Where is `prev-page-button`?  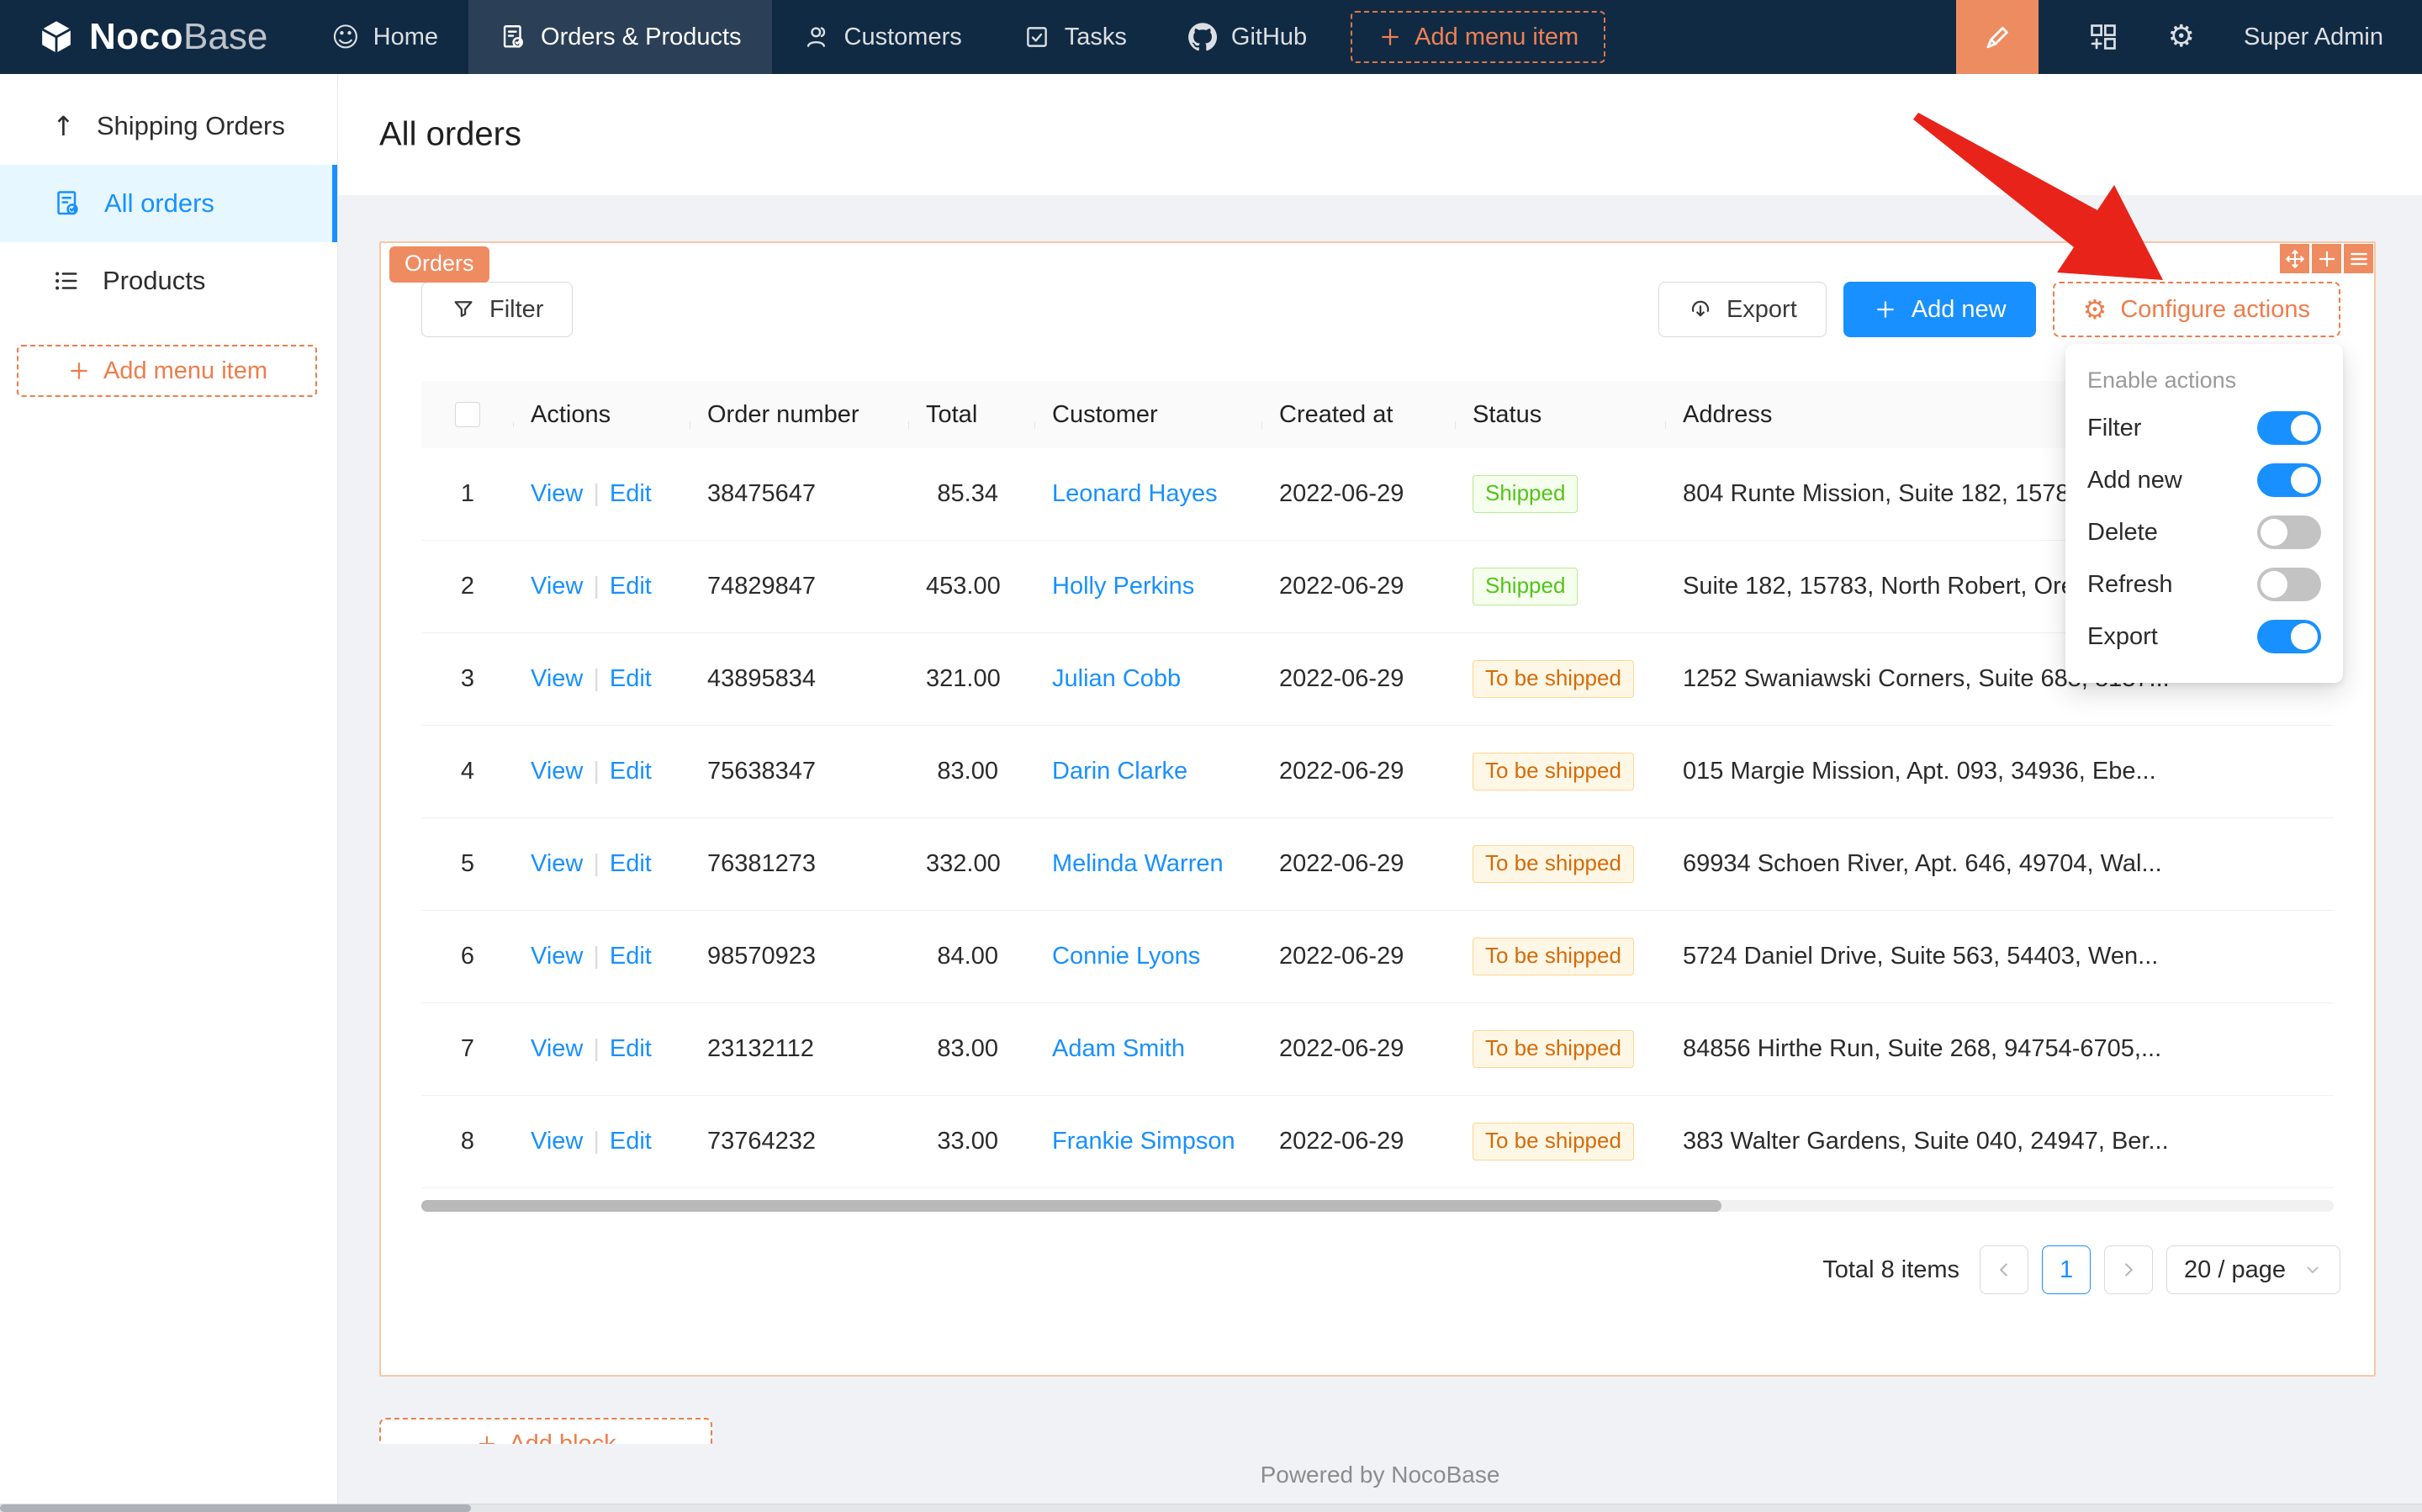
prev-page-button is located at coordinates (2004, 1269).